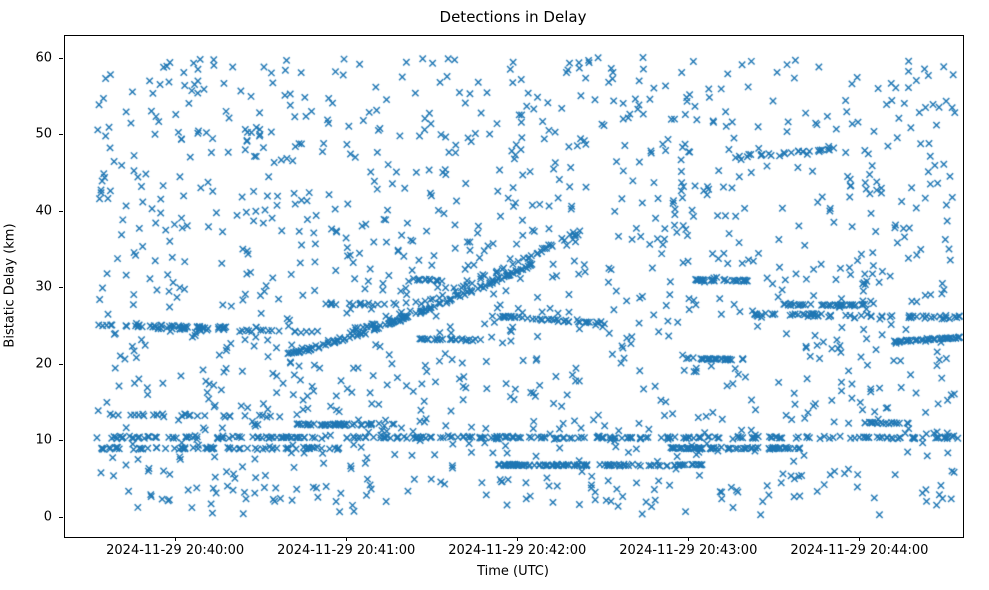 This screenshot has height=590, width=989. I want to click on chart-title: Detections in Delay, so click(513, 17).